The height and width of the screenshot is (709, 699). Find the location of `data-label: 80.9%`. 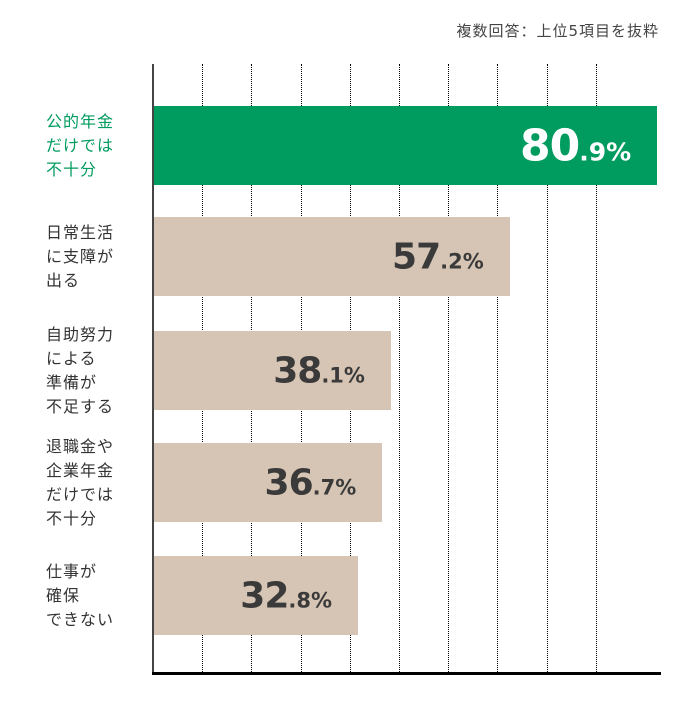

data-label: 80.9% is located at coordinates (575, 145).